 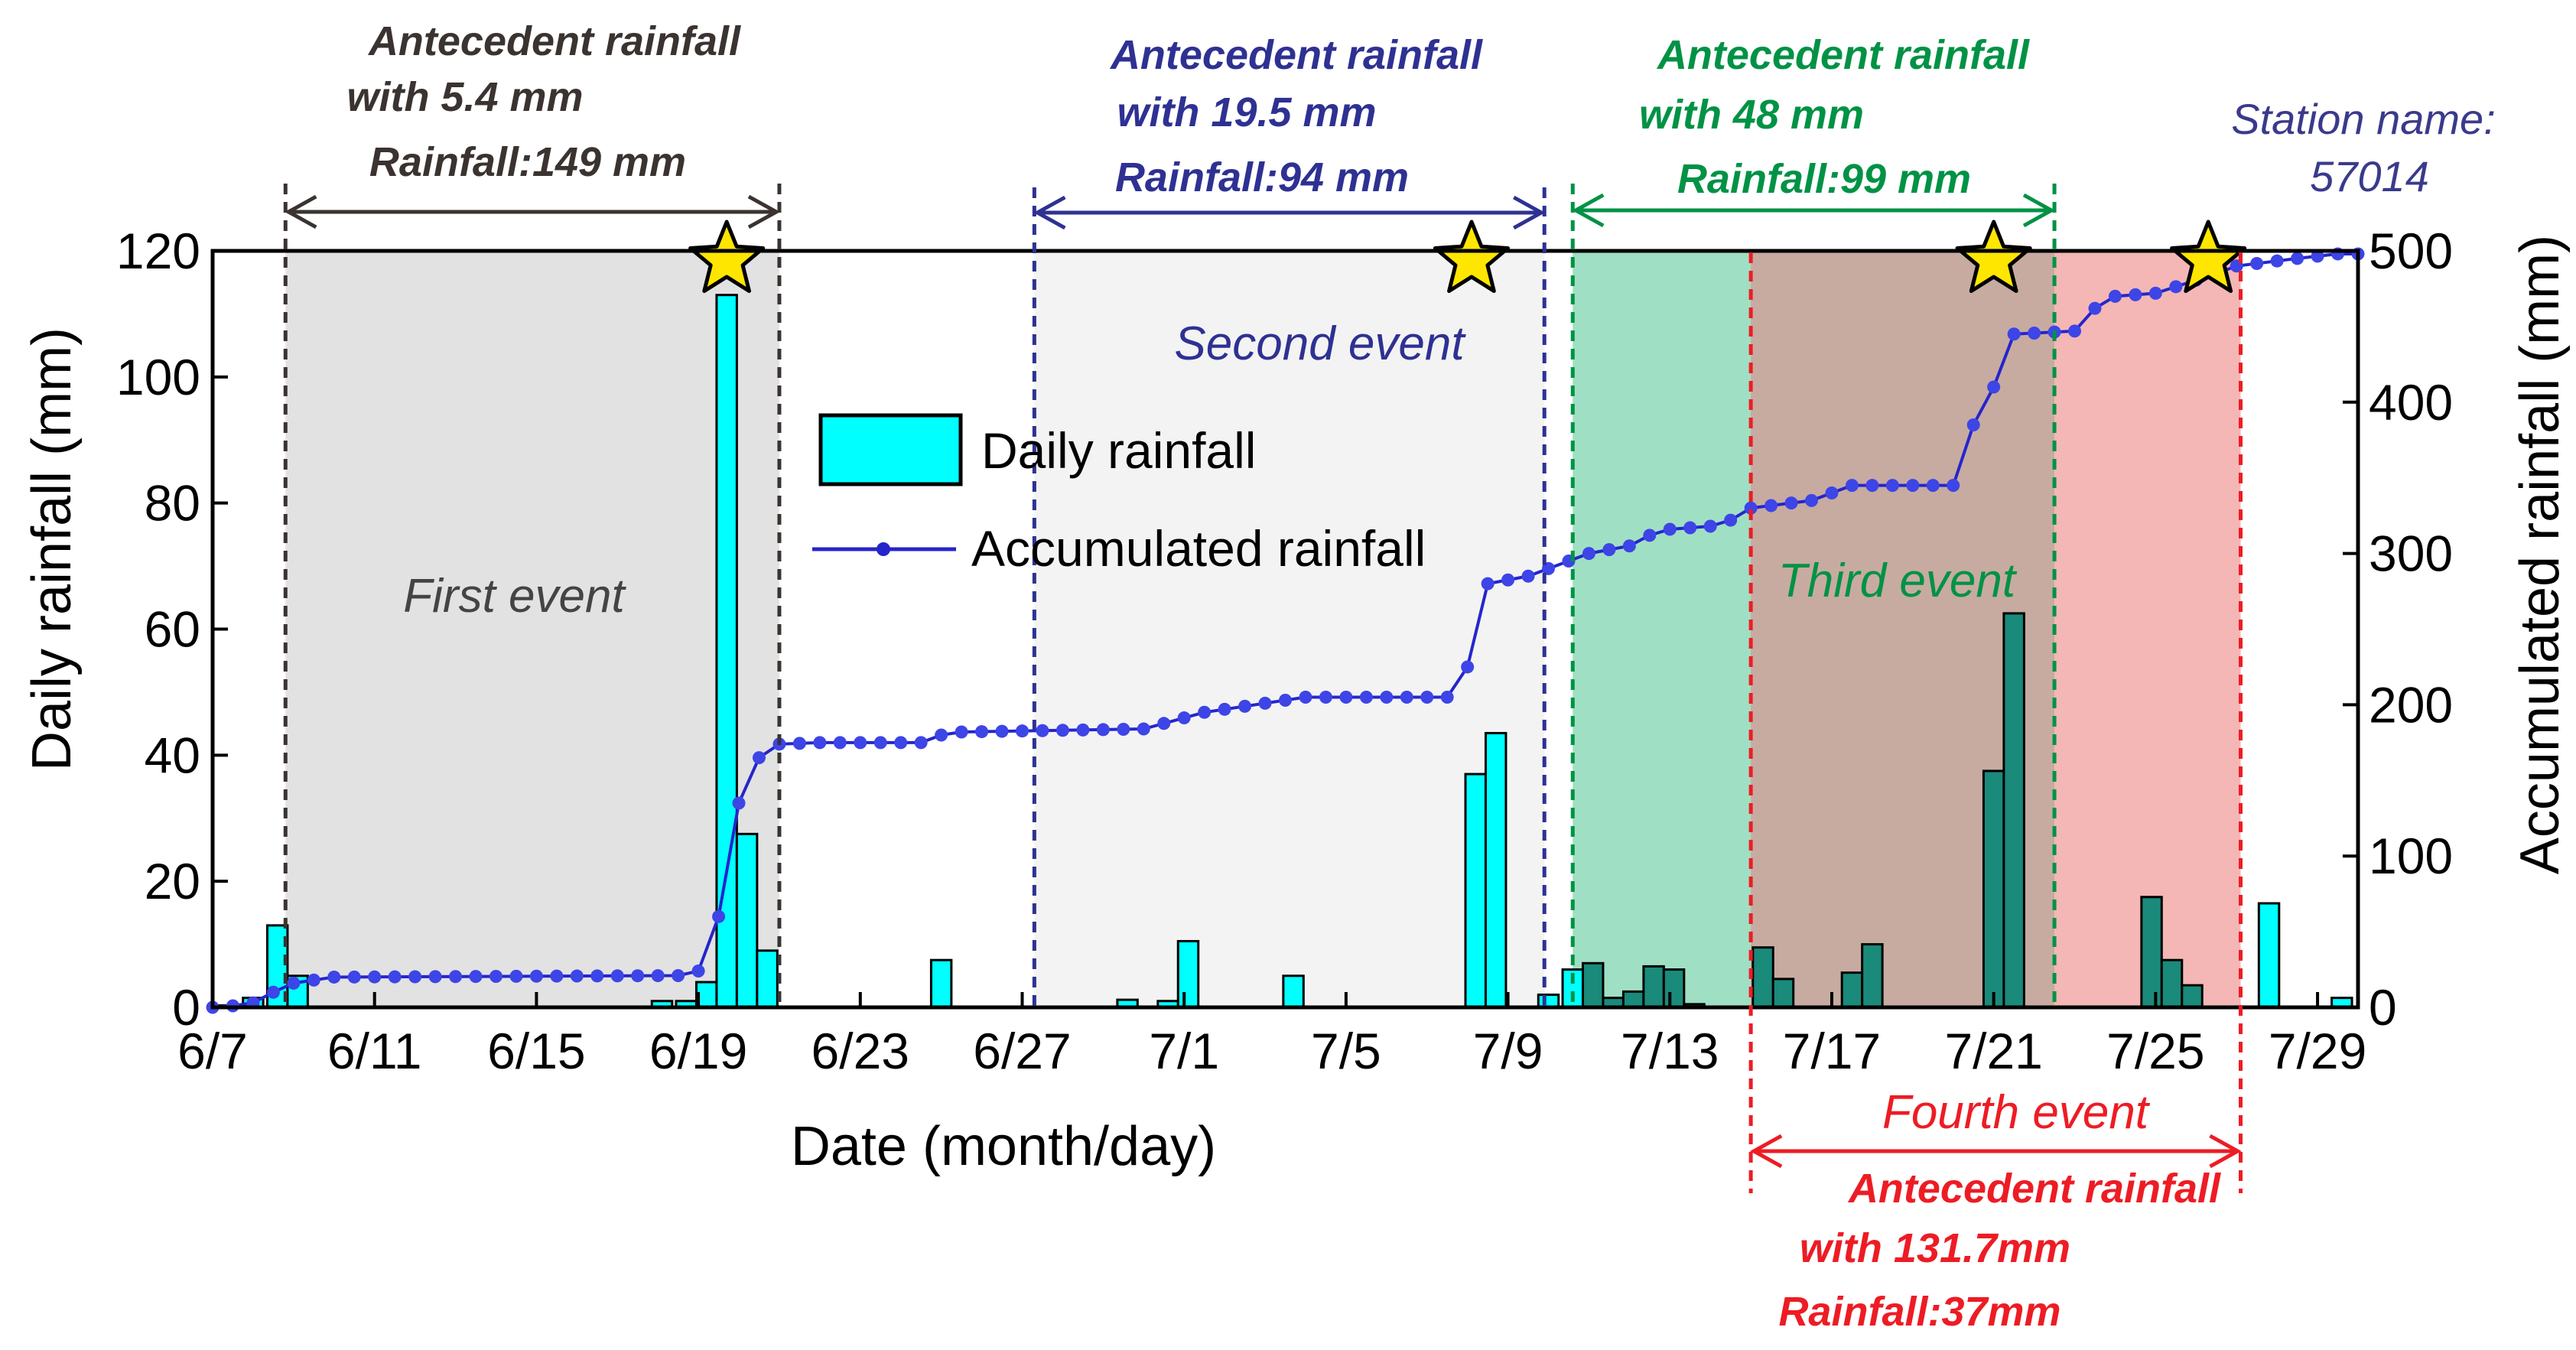 What do you see at coordinates (1198, 548) in the screenshot?
I see `legend-accumulated-rainfall: Accumulated rainfall` at bounding box center [1198, 548].